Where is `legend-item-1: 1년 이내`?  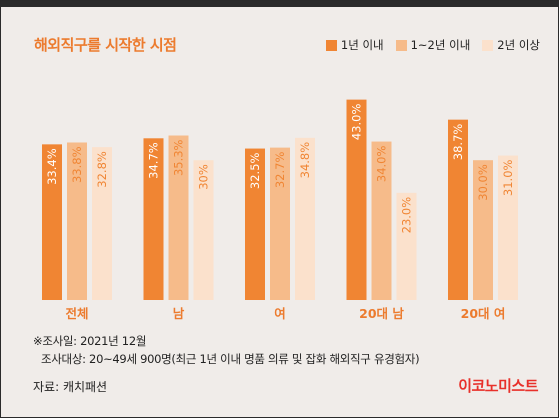
legend-item-1: 1년 이내 is located at coordinates (354, 45).